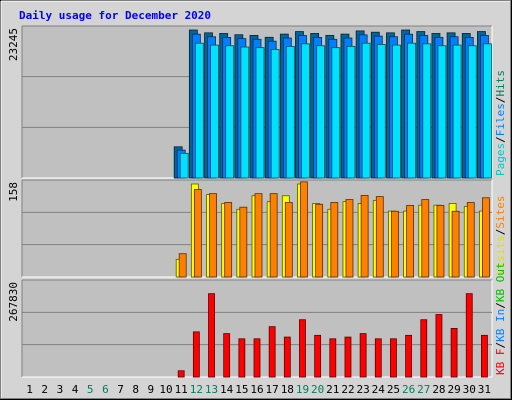 The width and height of the screenshot is (512, 400). Describe the element at coordinates (500, 325) in the screenshot. I see `legend-entry-kb-in: KB In` at that location.